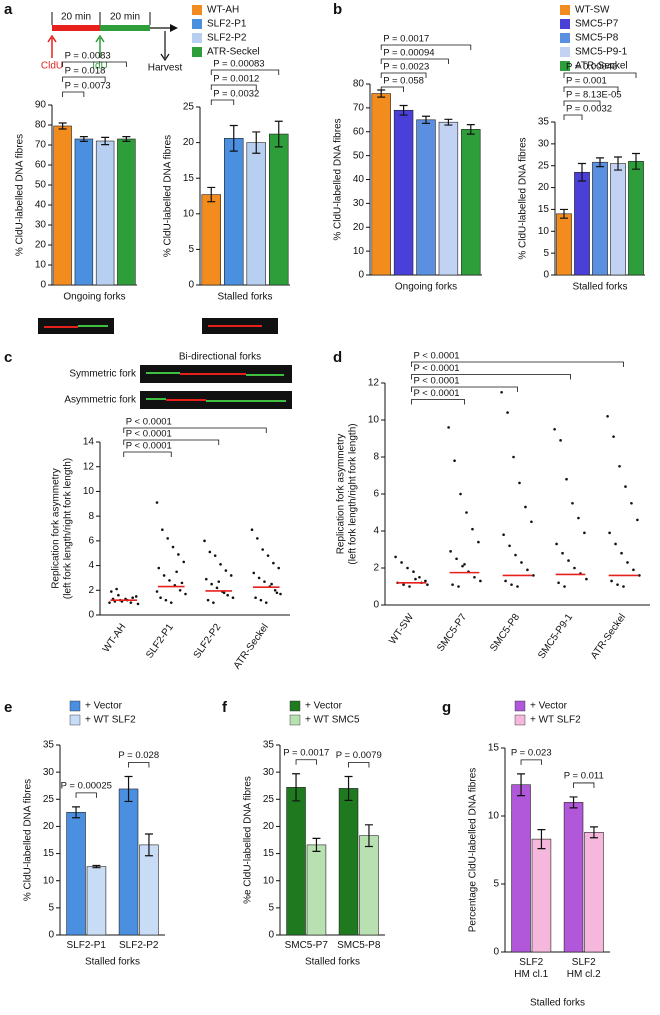 Image resolution: width=660 pixels, height=1015 pixels. I want to click on y-tick-label: 5, so click(546, 253).